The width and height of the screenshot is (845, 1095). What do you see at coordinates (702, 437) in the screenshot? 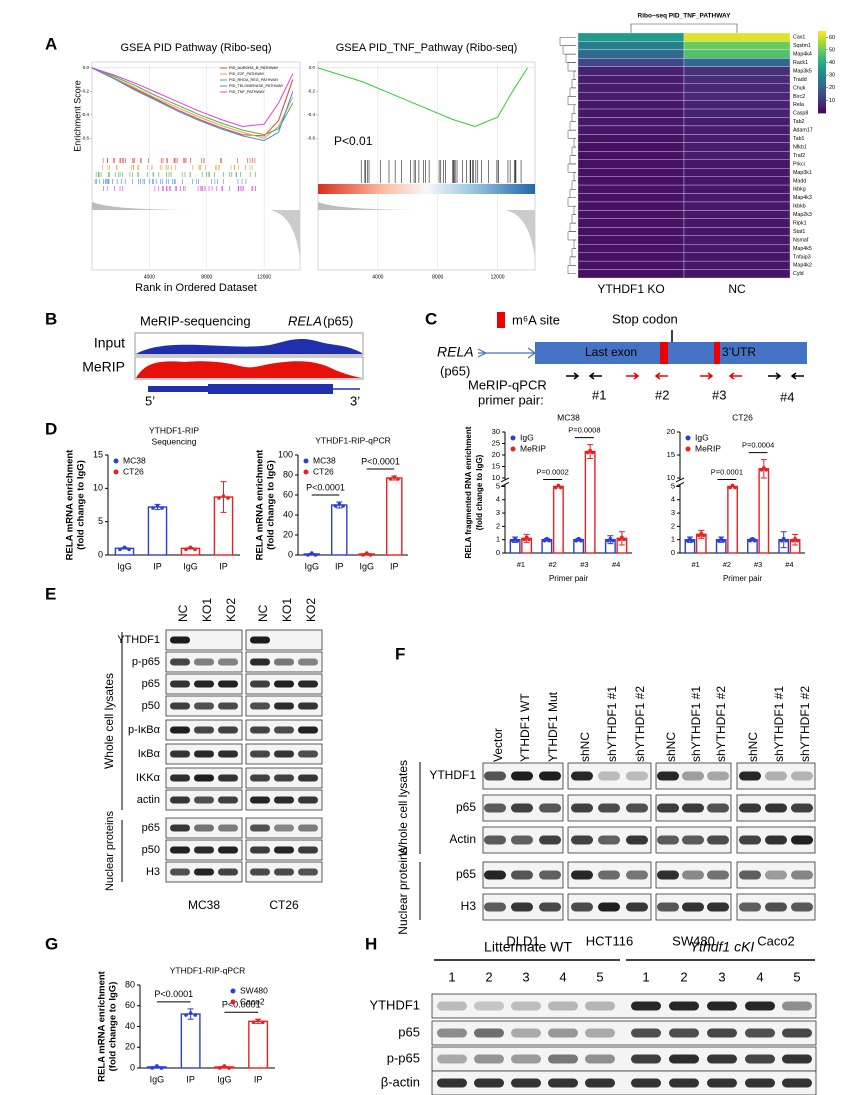
I see `legend-label: IgG` at bounding box center [702, 437].